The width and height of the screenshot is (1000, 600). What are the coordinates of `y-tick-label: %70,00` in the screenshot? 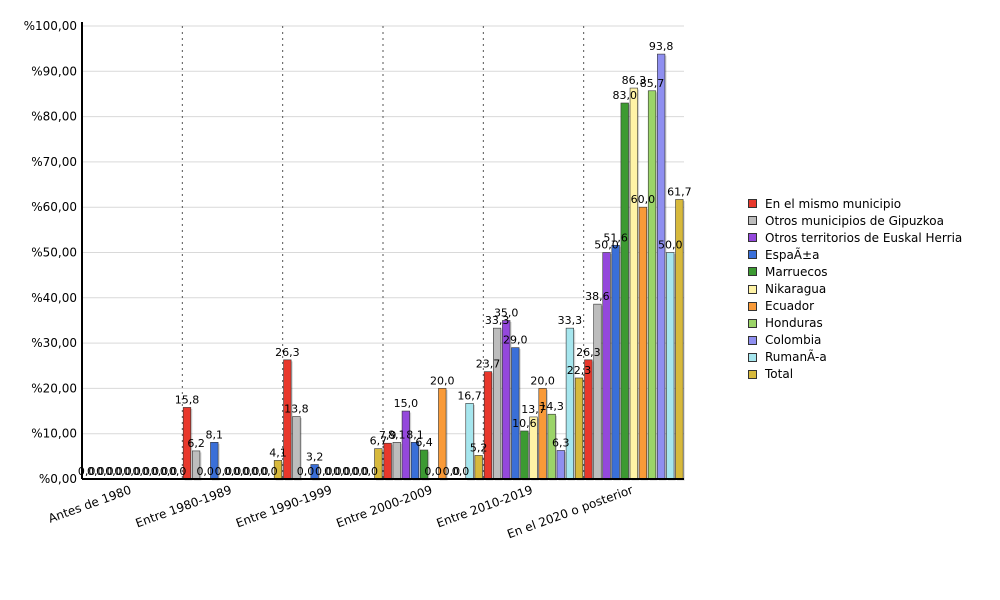 It's located at (54, 162).